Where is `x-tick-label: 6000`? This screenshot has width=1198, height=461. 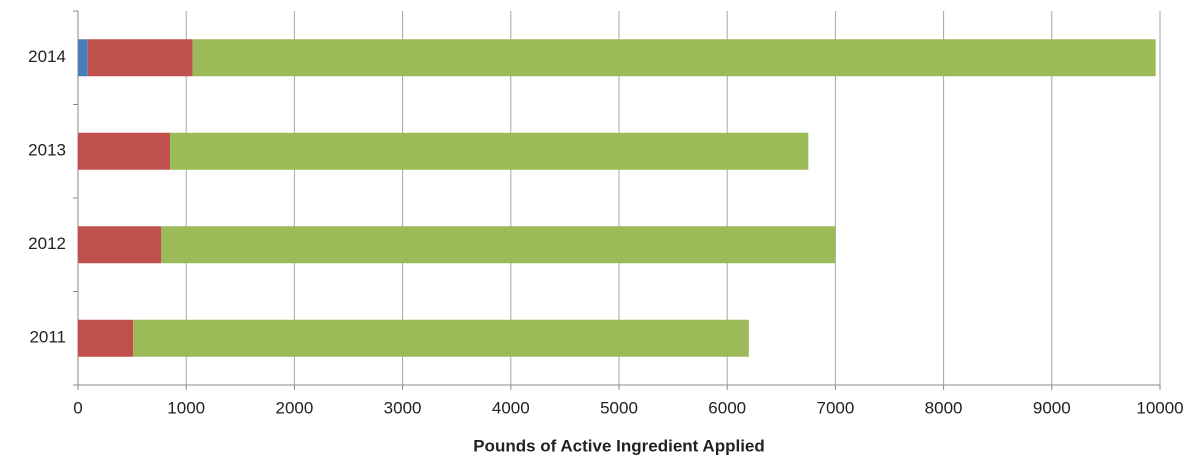 x-tick-label: 6000 is located at coordinates (727, 407).